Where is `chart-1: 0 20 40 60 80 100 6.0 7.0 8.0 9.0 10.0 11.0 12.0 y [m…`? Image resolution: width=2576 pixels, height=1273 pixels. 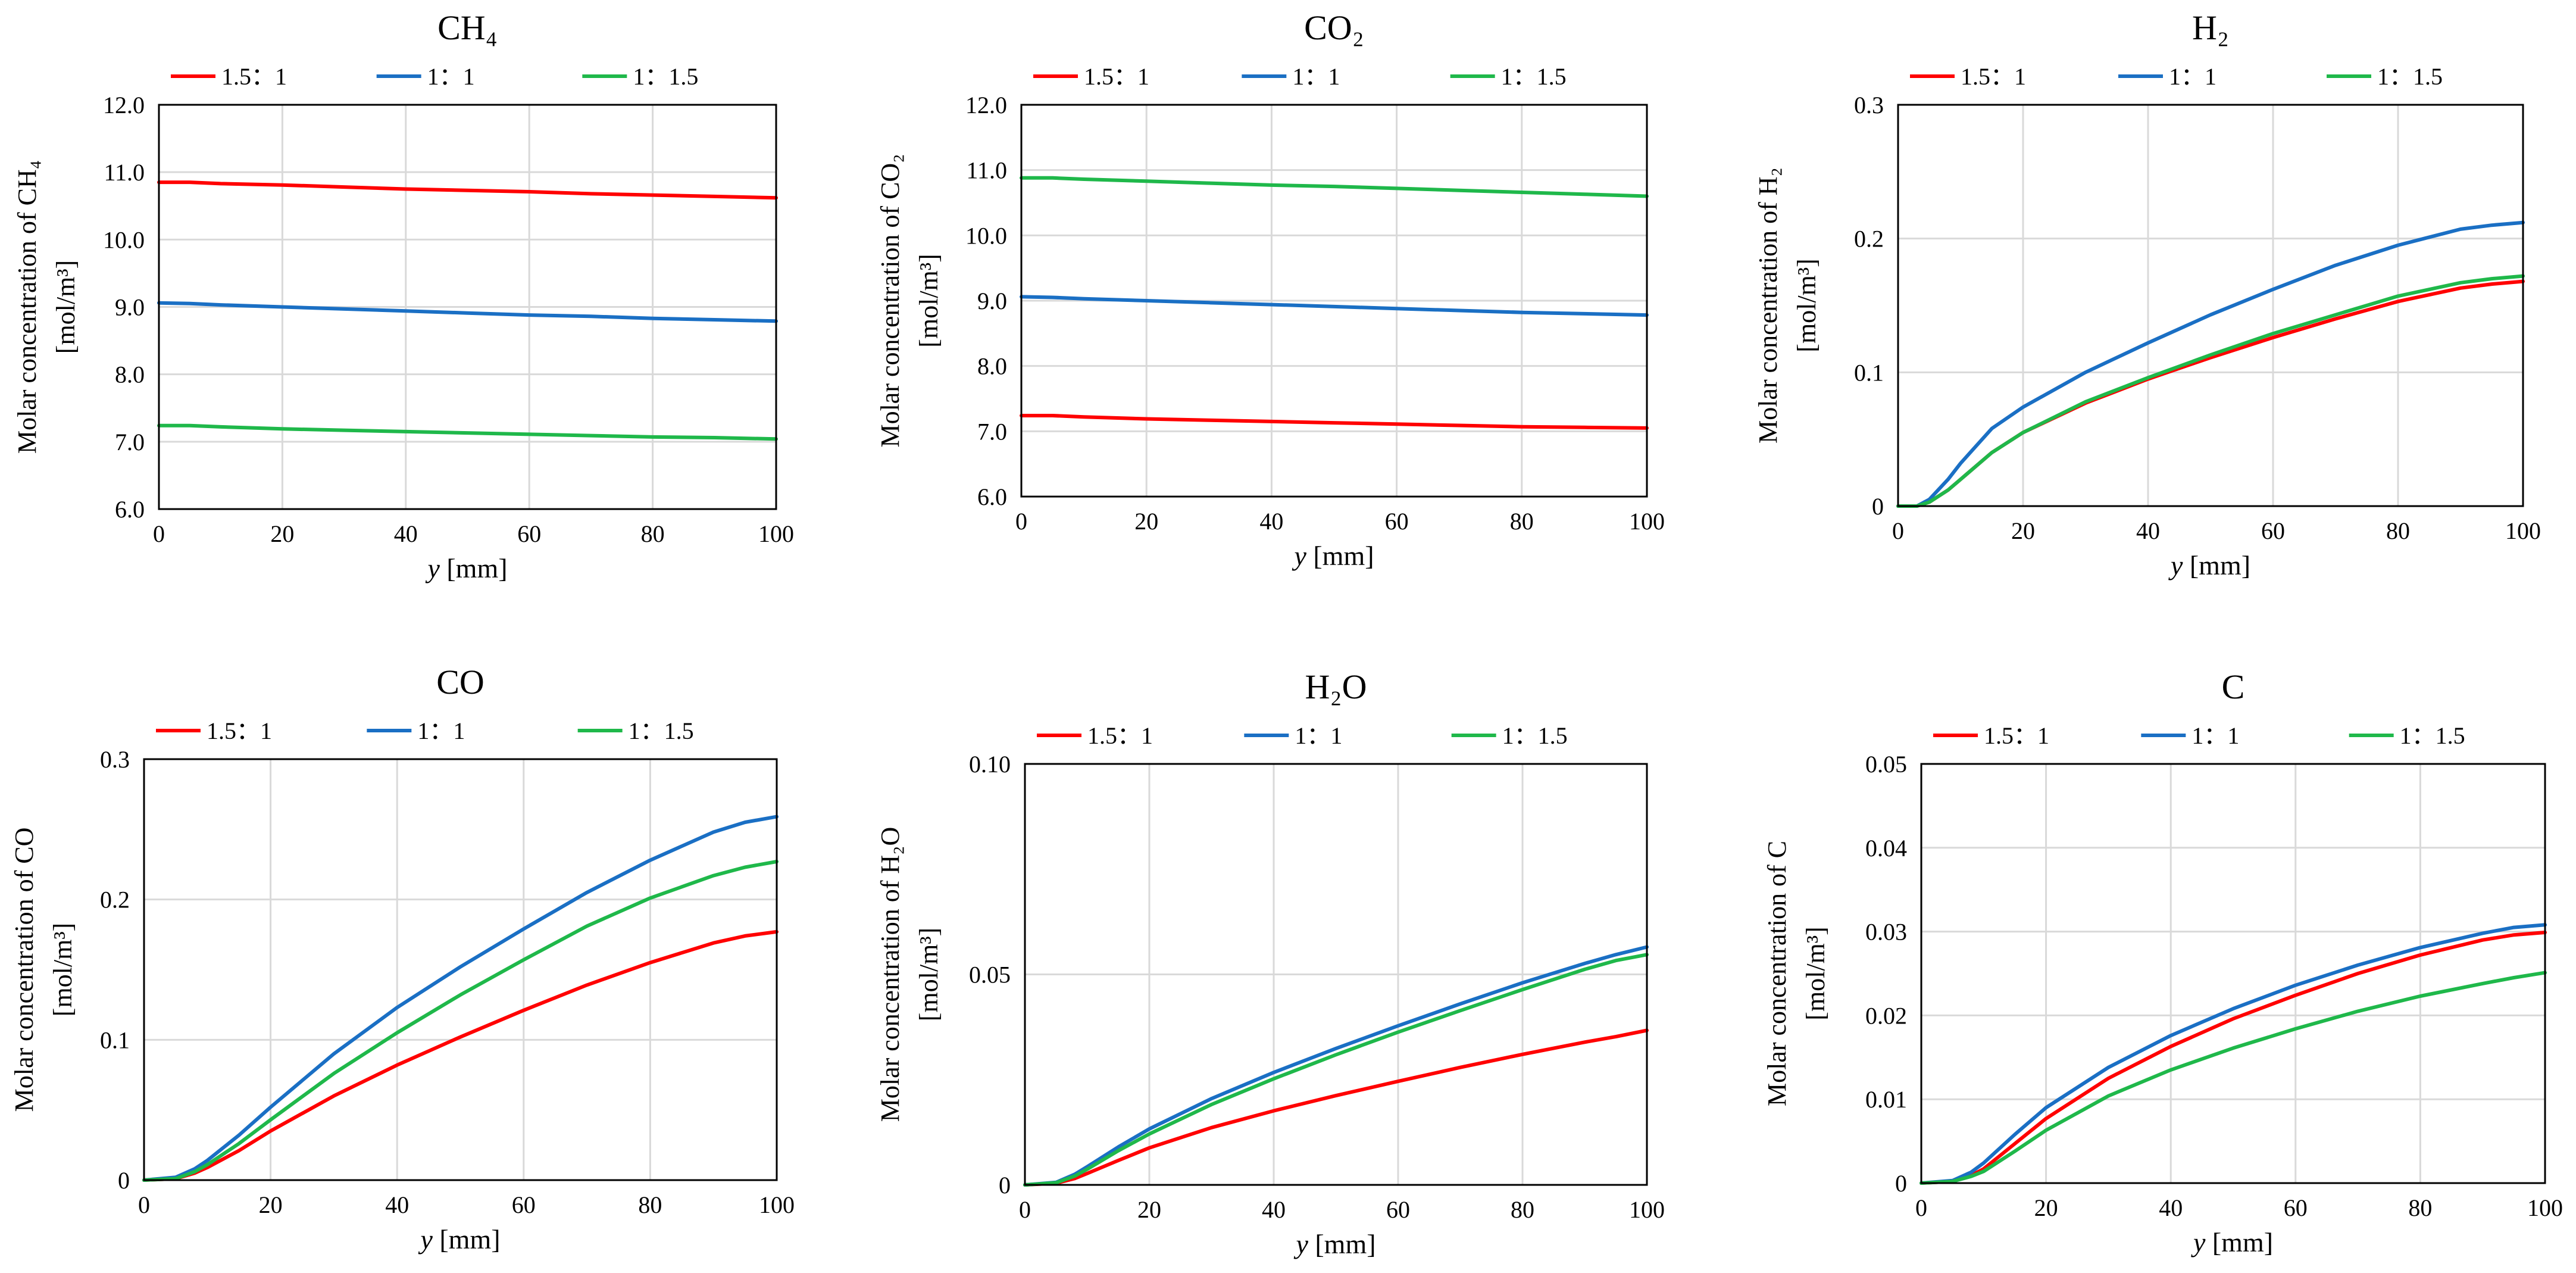 chart-1: 0 20 40 60 80 100 6.0 7.0 8.0 9.0 10.0 11.0 12.0 y [m… is located at coordinates (403, 296).